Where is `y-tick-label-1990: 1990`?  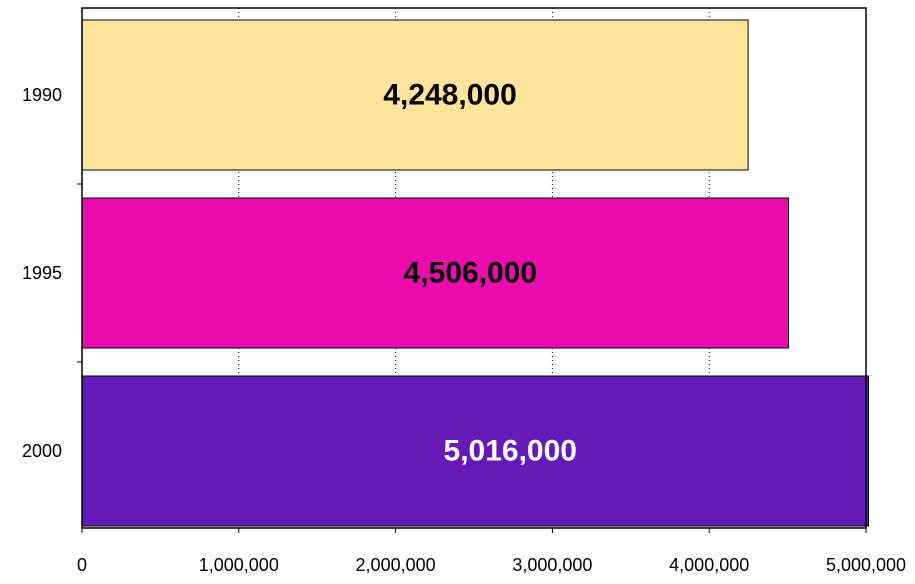
y-tick-label-1990: 1990 is located at coordinates (42, 95).